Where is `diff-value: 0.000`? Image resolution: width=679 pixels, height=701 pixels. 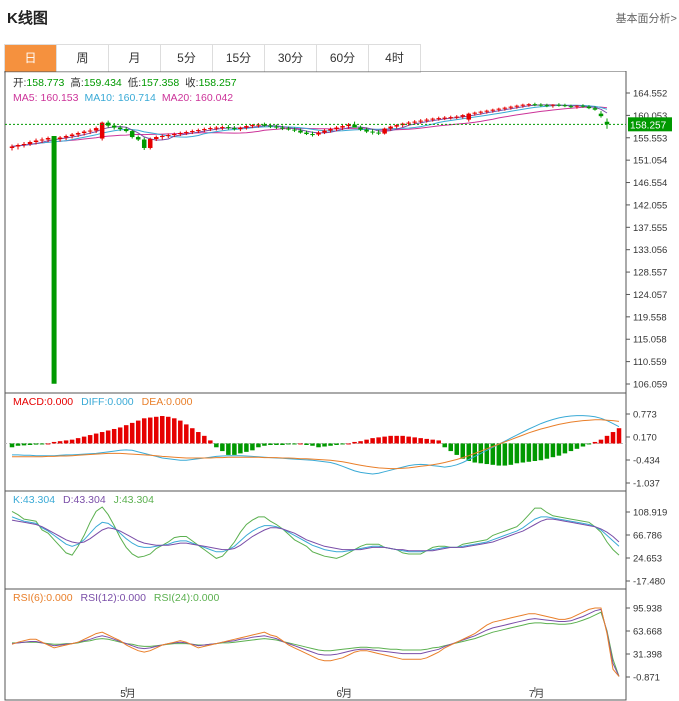 diff-value: 0.000 is located at coordinates (120, 402).